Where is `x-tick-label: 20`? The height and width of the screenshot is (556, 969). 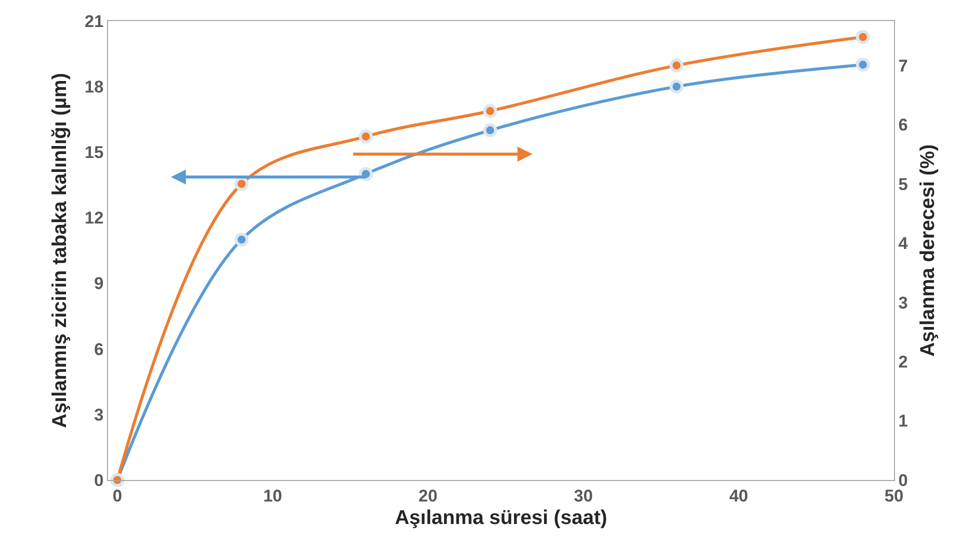 x-tick-label: 20 is located at coordinates (428, 496).